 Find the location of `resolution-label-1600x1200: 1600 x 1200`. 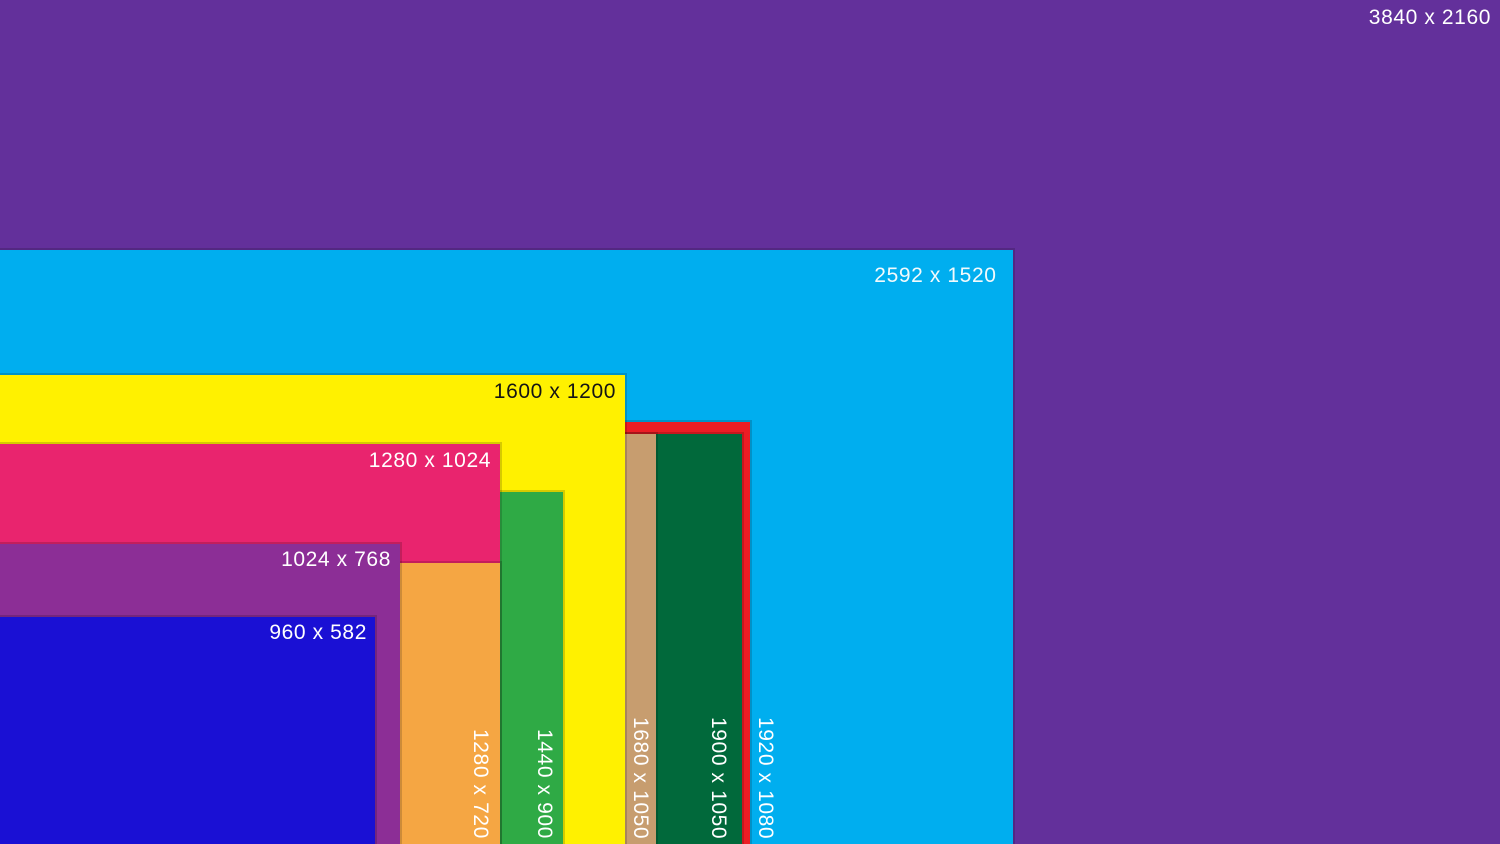

resolution-label-1600x1200: 1600 x 1200 is located at coordinates (554, 392).